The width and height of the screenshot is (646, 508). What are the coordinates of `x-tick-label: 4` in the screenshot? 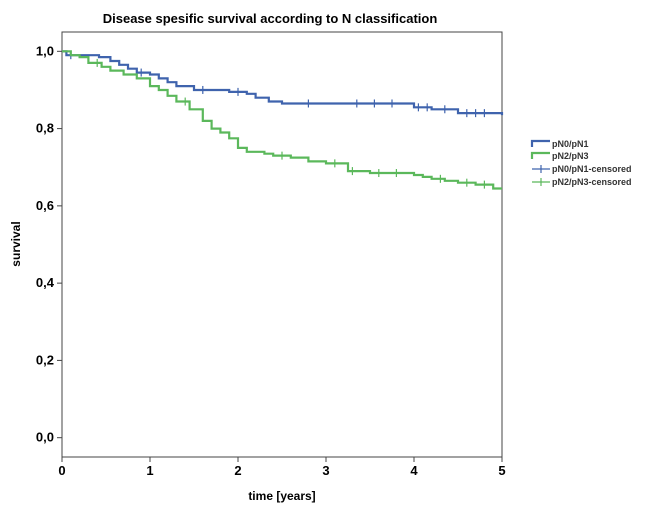 It's located at (414, 470).